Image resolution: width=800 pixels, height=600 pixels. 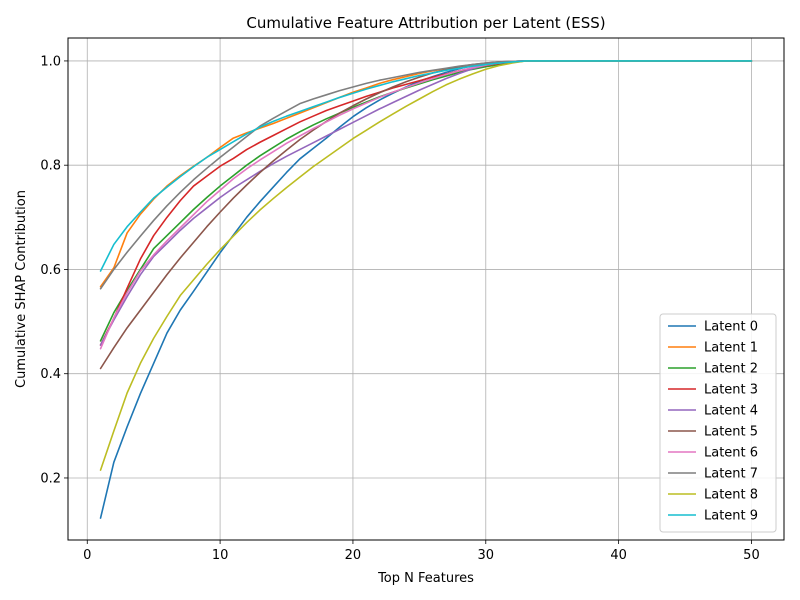 I want to click on x-axis-ticks: 0 10 20 30 40 50, so click(x=421, y=551).